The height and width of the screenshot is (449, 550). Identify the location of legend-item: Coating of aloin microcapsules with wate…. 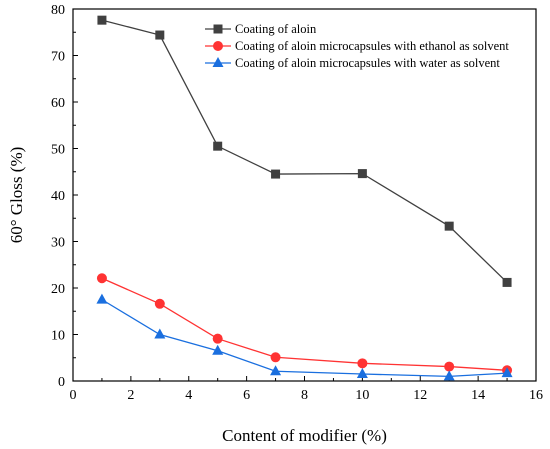
(352, 63).